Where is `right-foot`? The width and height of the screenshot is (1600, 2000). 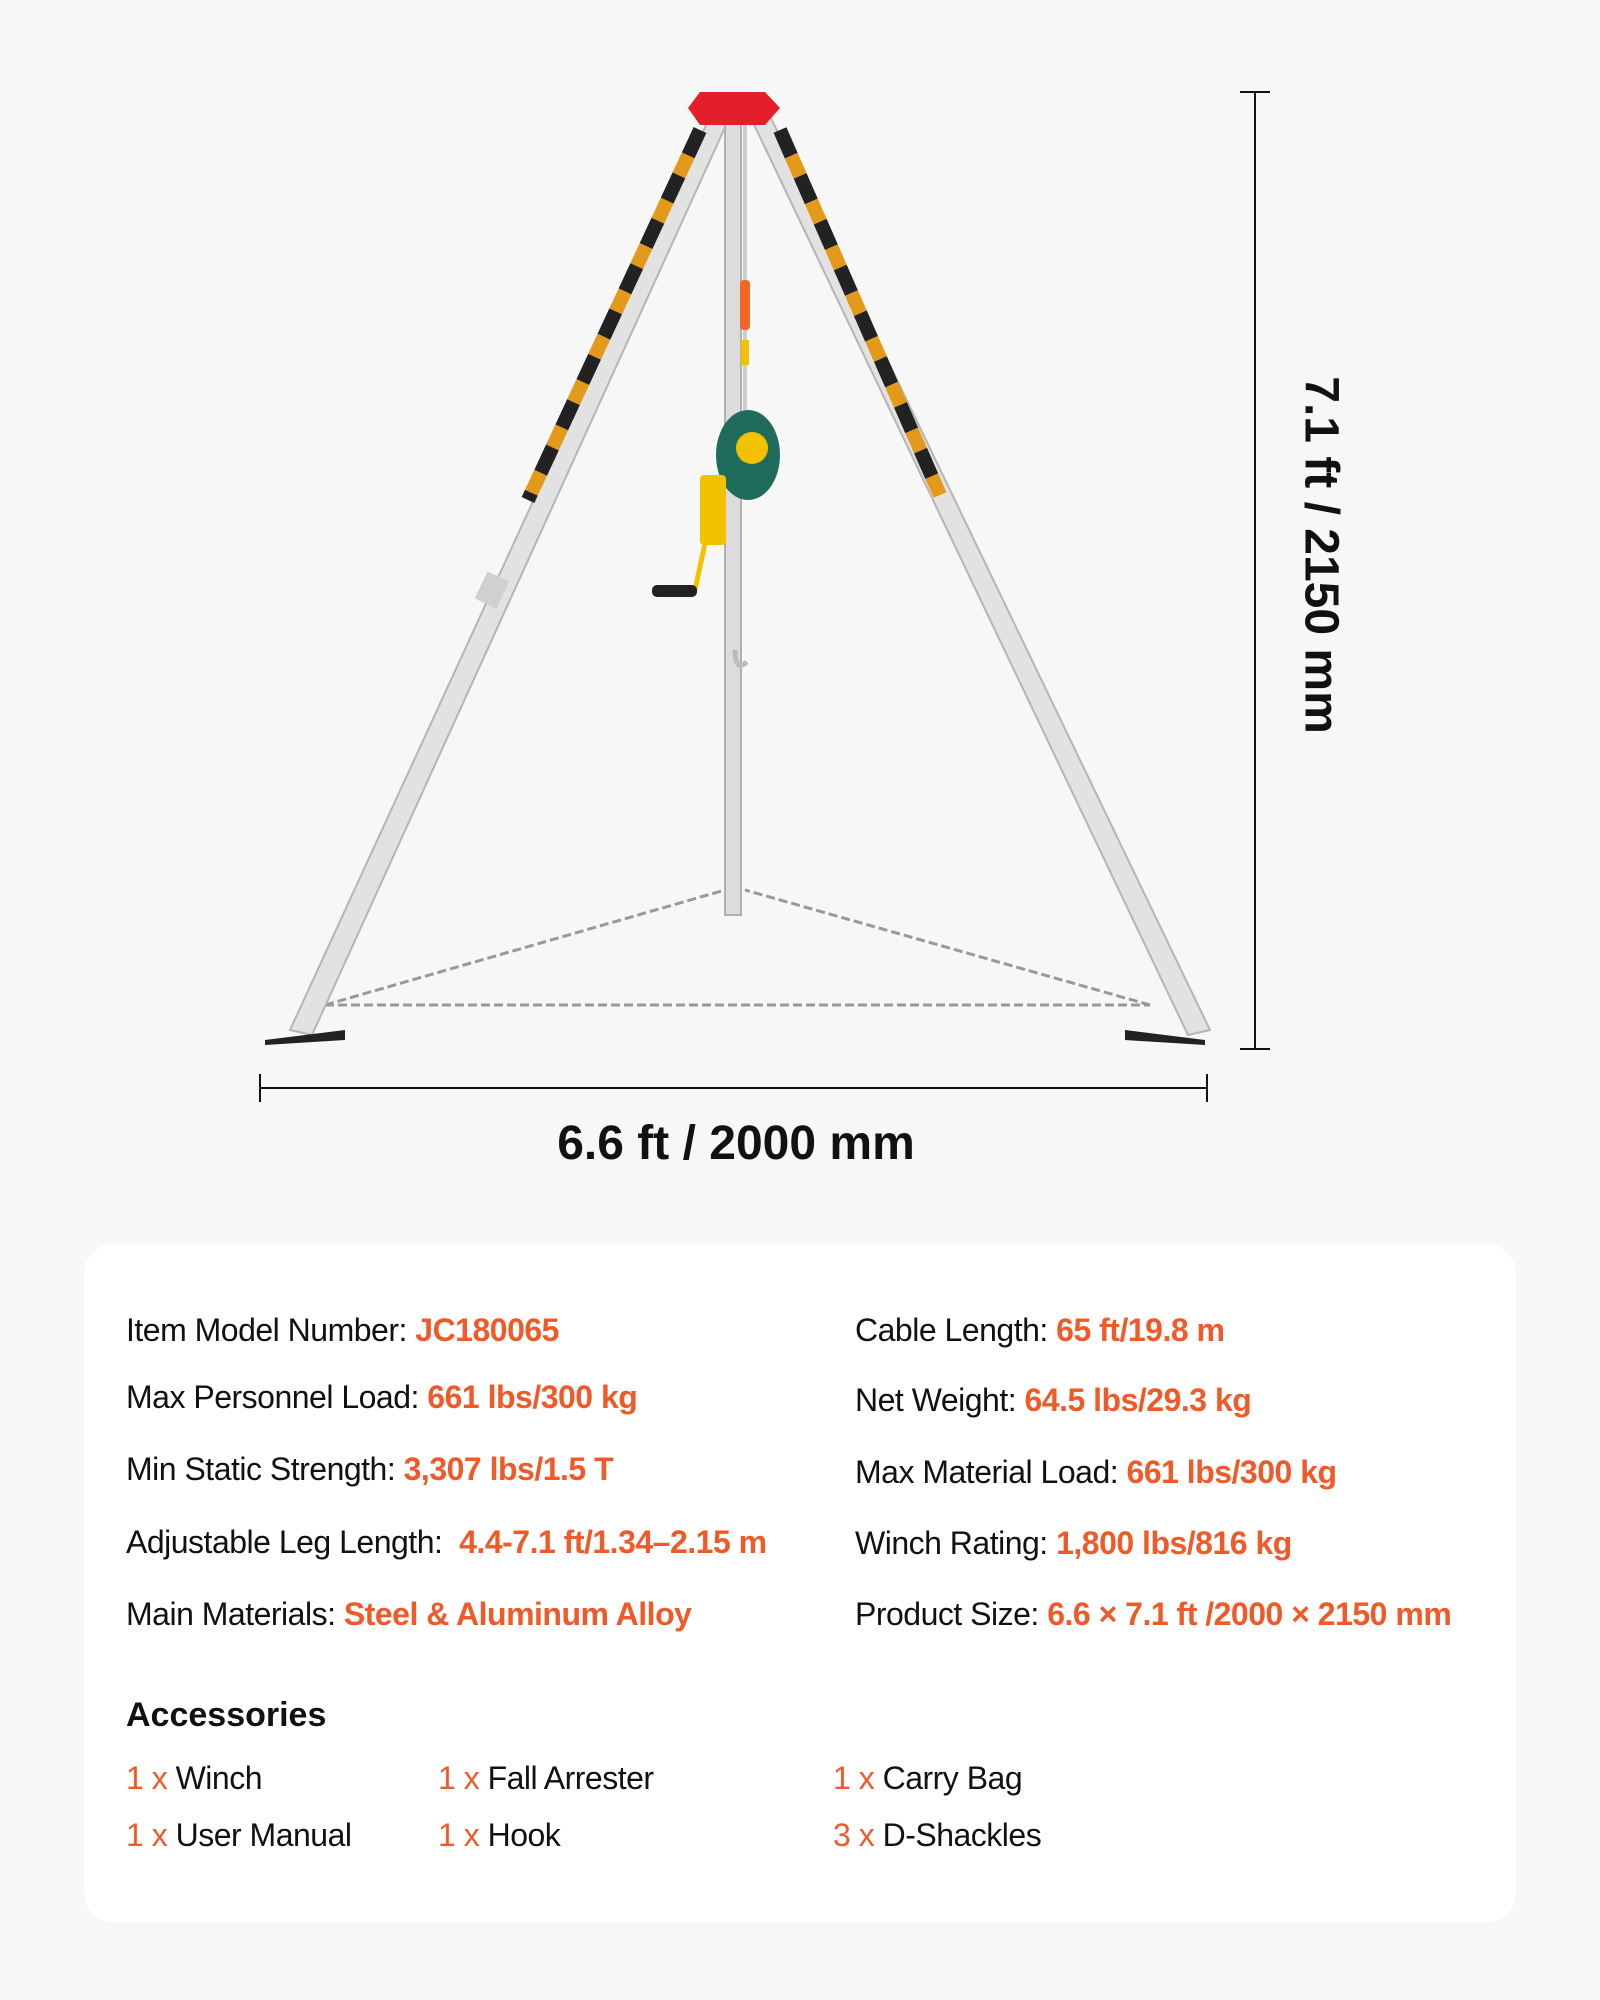
right-foot is located at coordinates (1165, 1037).